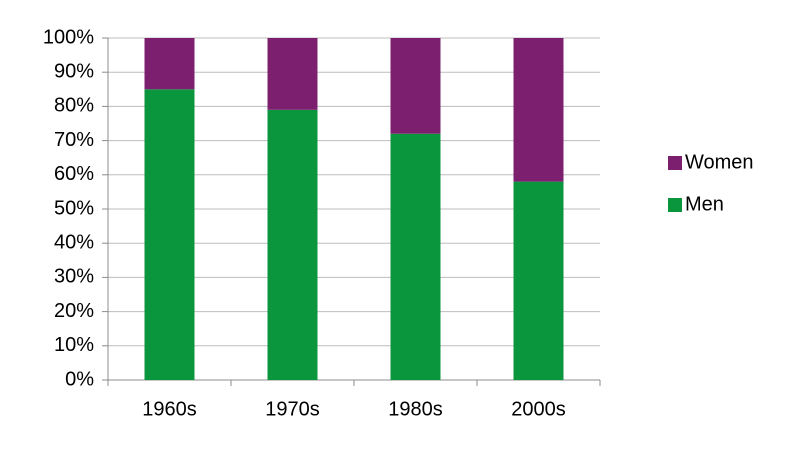 Image resolution: width=800 pixels, height=450 pixels. What do you see at coordinates (68, 37) in the screenshot?
I see `y-tick-label: 100%` at bounding box center [68, 37].